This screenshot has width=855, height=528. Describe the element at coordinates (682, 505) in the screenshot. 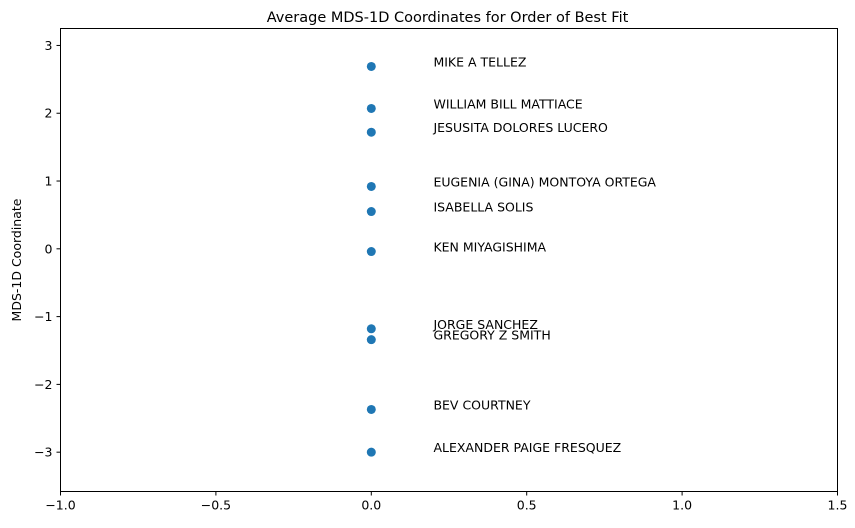

I see `x-tick-label: 1.0` at that location.